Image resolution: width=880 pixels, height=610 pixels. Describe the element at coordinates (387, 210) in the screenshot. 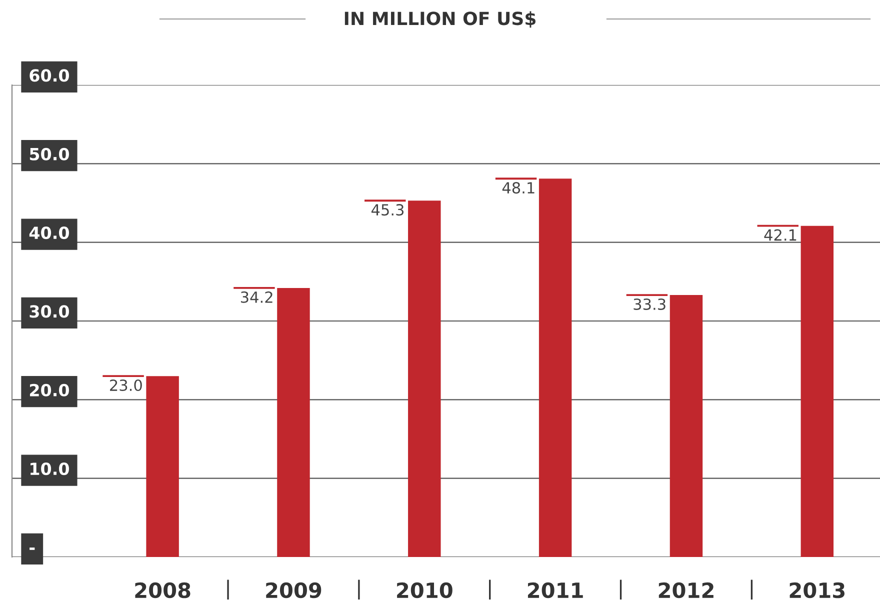

I see `data-label: 45.3` at that location.